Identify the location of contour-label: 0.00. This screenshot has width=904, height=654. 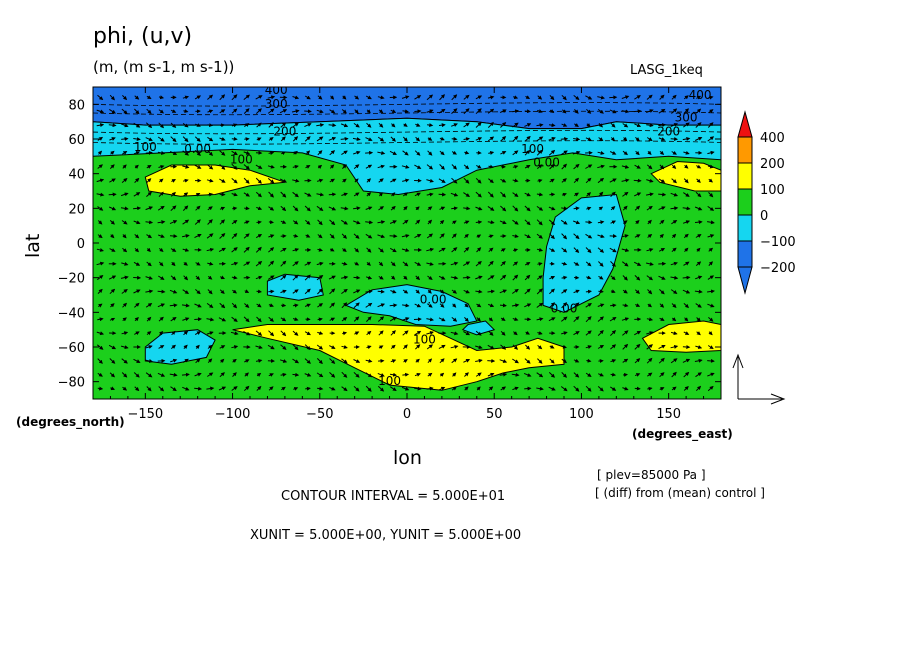
(564, 308).